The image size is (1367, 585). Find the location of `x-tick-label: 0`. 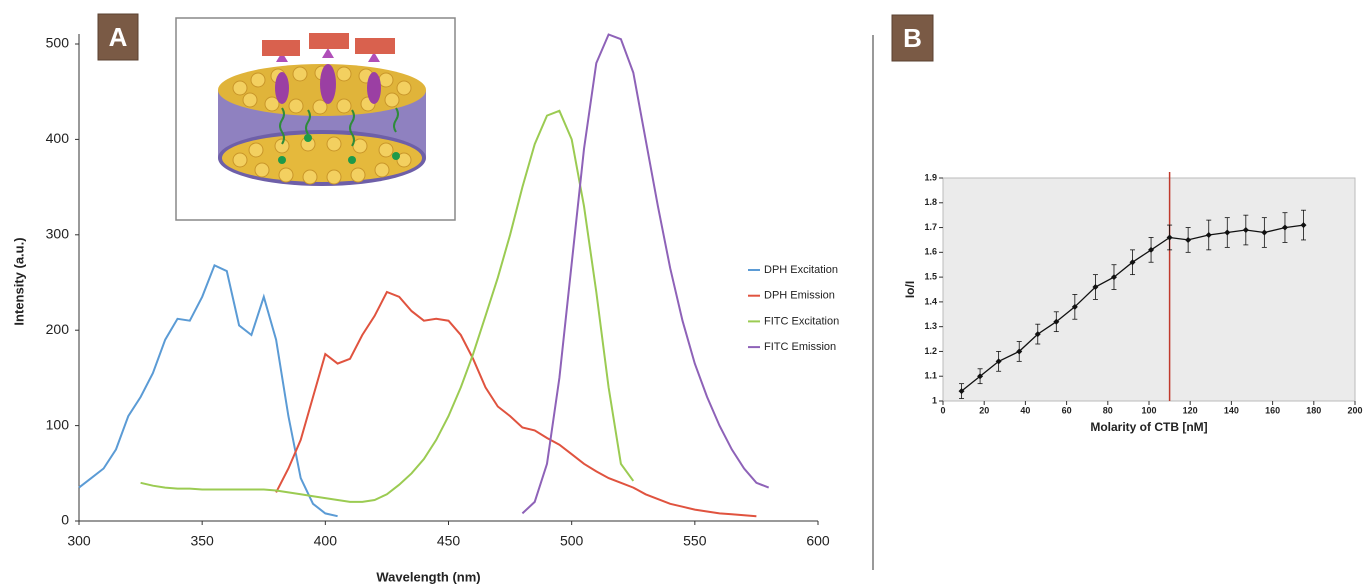

x-tick-label: 0 is located at coordinates (942, 410).